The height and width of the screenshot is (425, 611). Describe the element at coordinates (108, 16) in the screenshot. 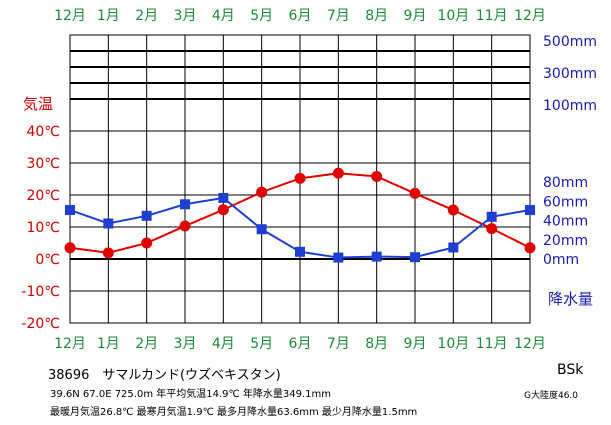

I see `month-label-top: 1月` at that location.